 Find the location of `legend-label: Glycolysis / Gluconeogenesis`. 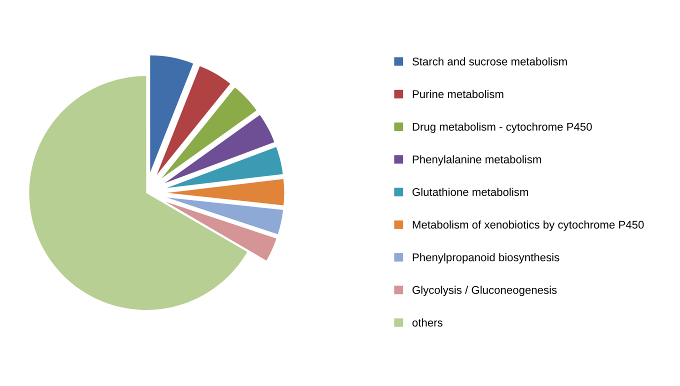

legend-label: Glycolysis / Gluconeogenesis is located at coordinates (484, 291).